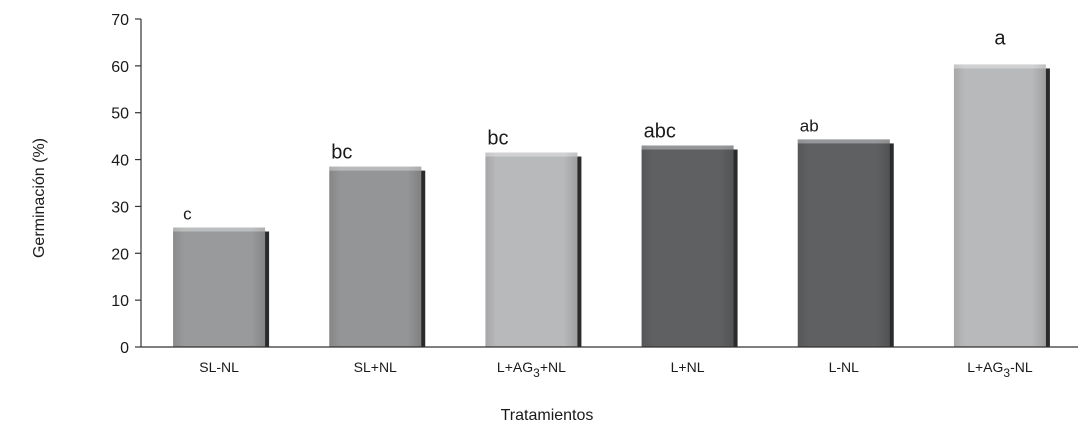  What do you see at coordinates (120, 67) in the screenshot?
I see `y-tick-label: 60` at bounding box center [120, 67].